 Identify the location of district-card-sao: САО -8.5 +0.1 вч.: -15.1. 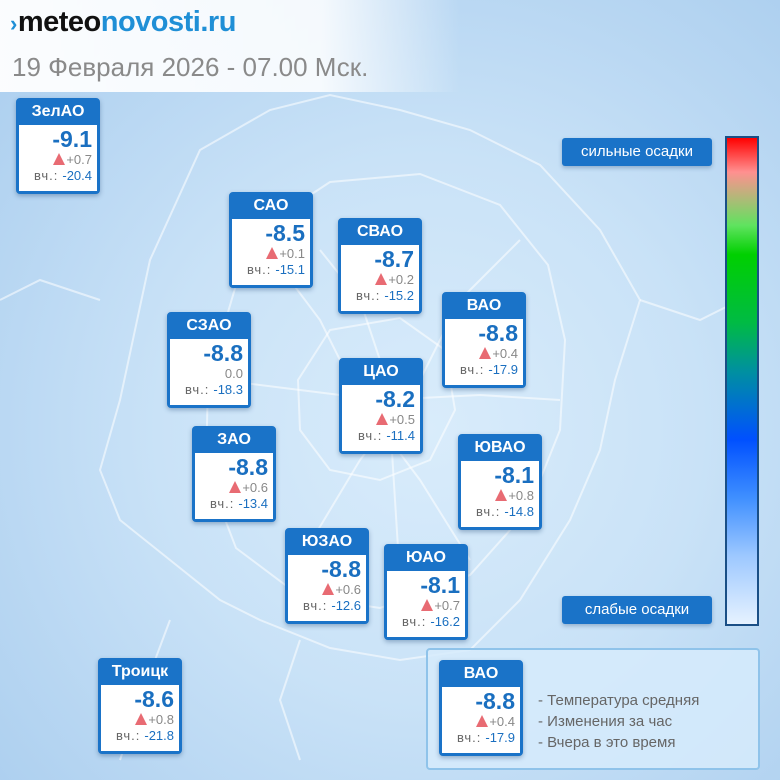
(271, 240).